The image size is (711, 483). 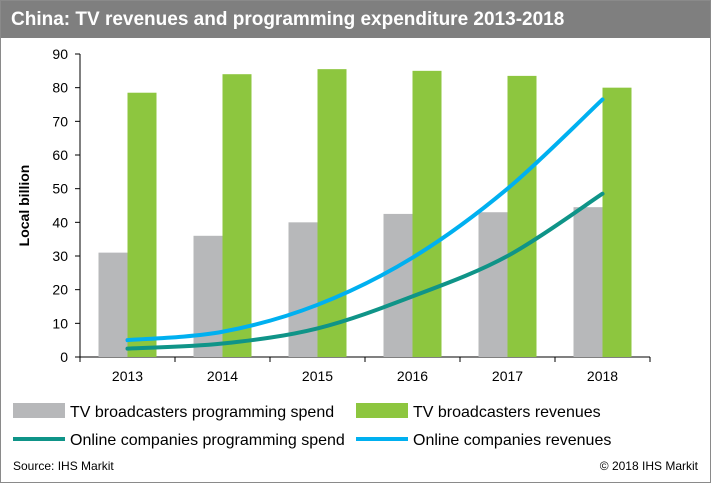 I want to click on y-tick-label: 50, so click(x=60, y=189).